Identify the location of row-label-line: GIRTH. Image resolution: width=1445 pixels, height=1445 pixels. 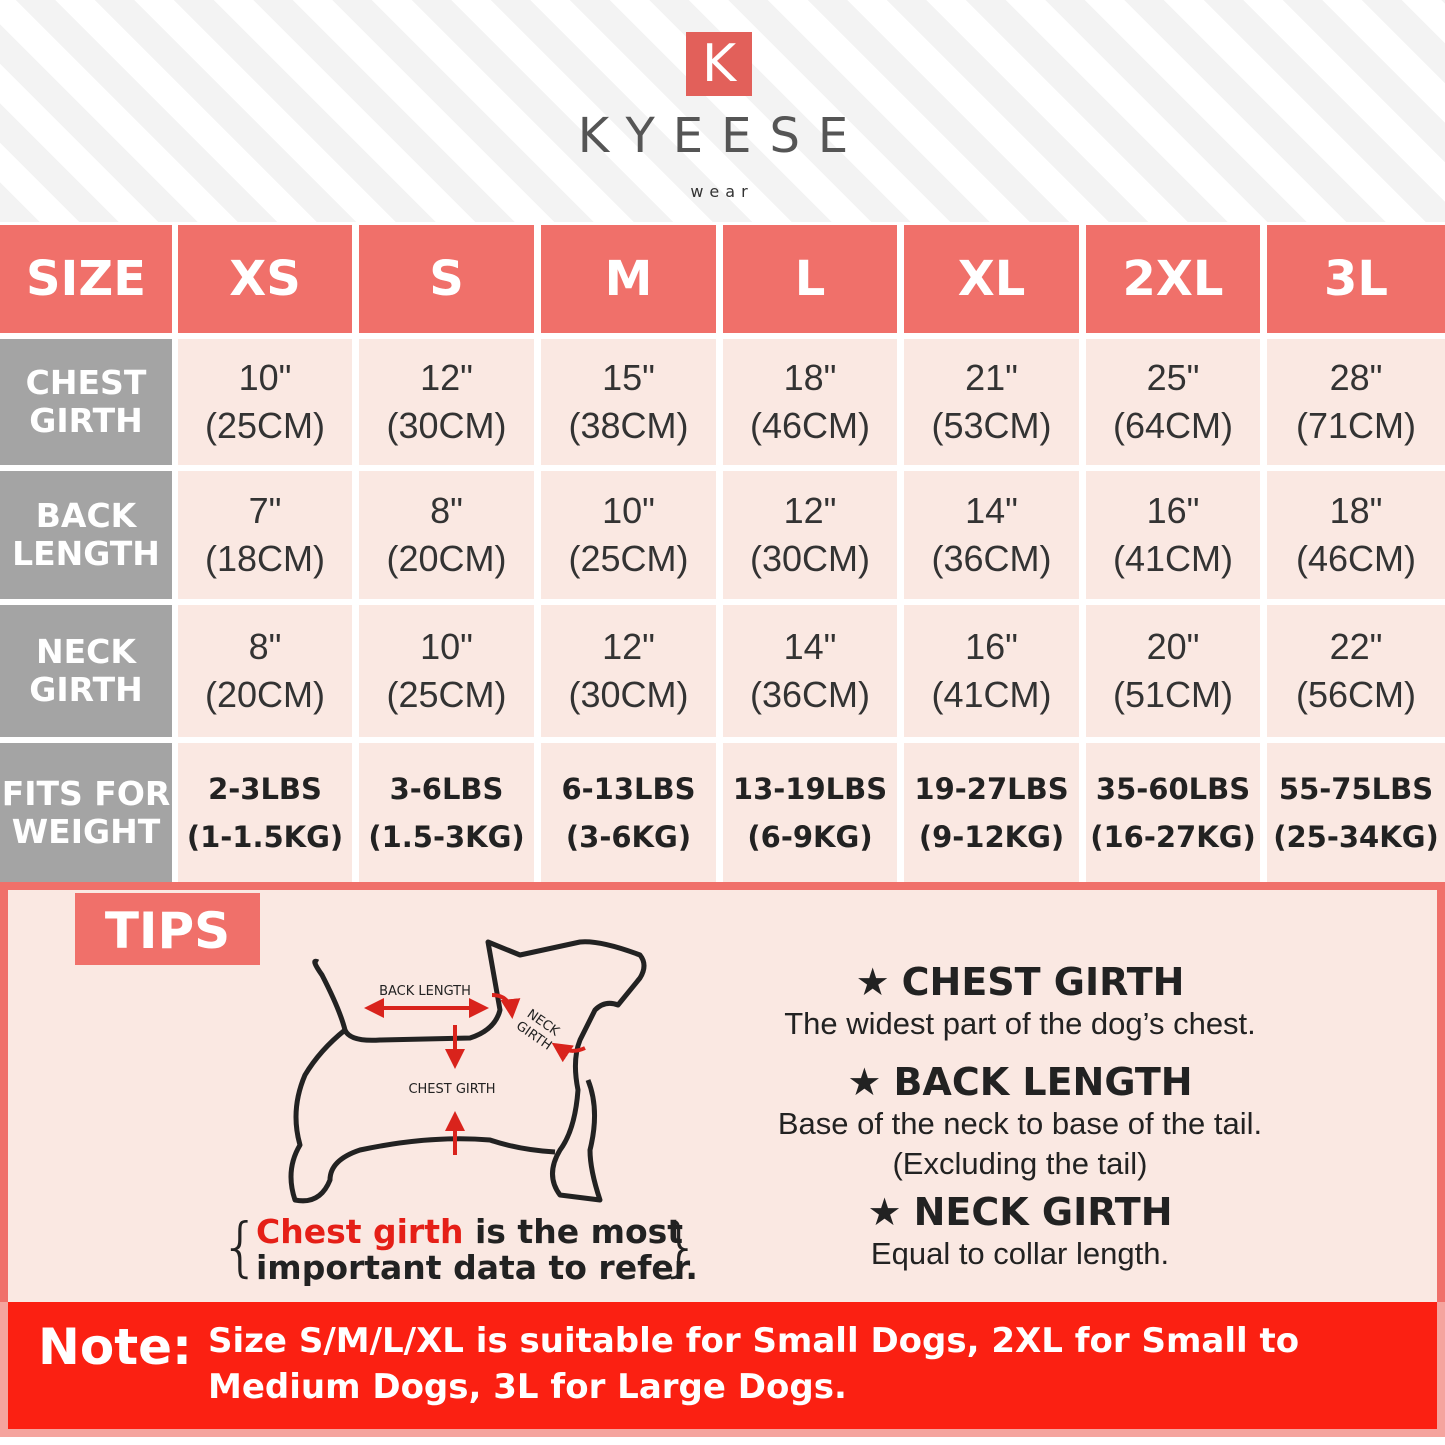
(86, 420).